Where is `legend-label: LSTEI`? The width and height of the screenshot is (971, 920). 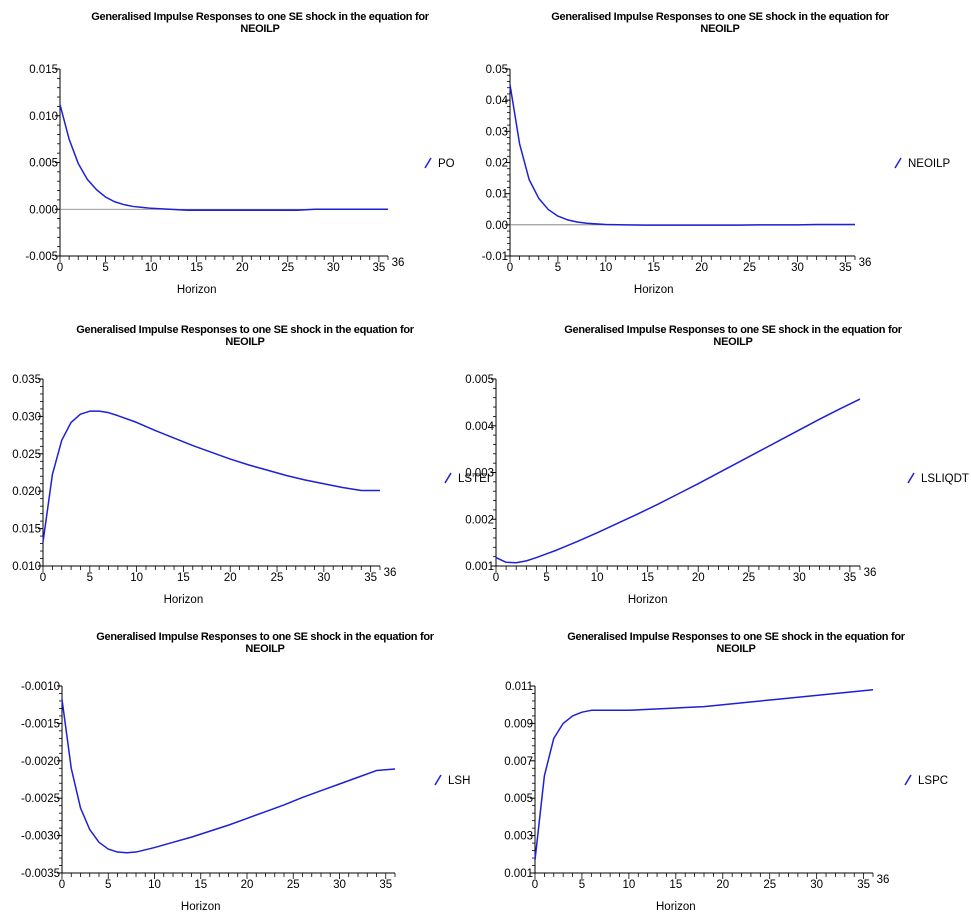 legend-label: LSTEI is located at coordinates (474, 479).